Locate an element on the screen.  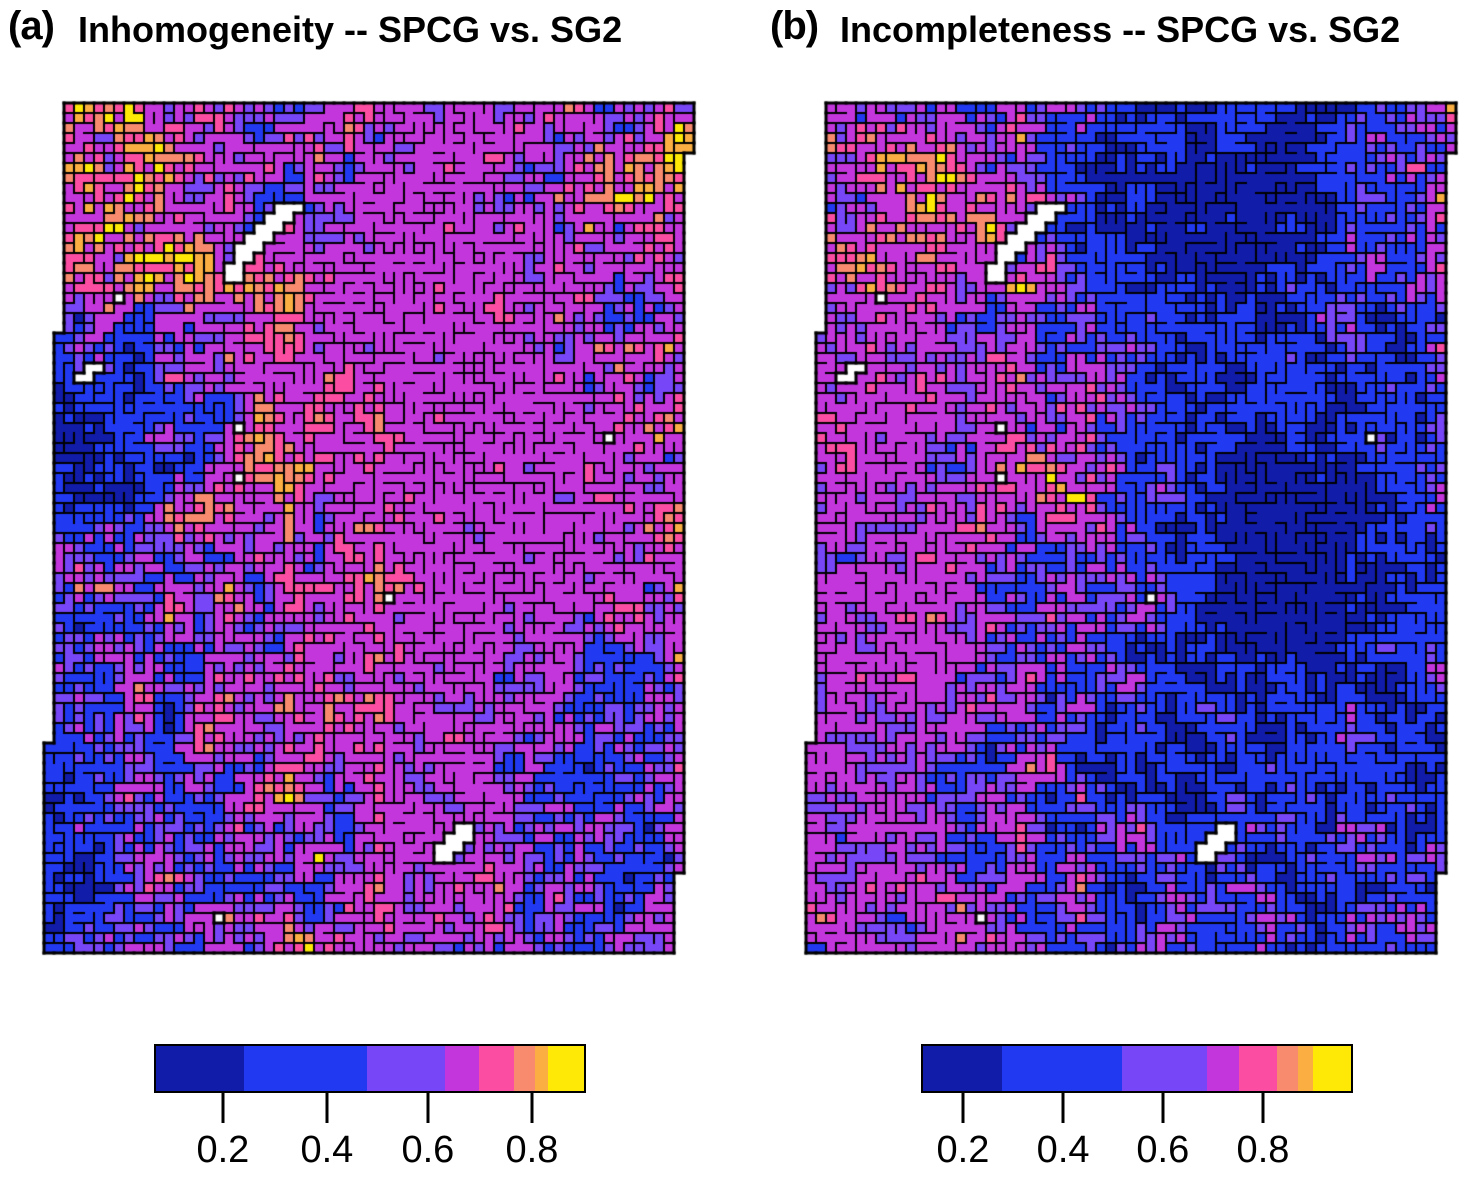
panel-b-colorbar-ticks: 0.2 0.4 0.6 0.8 is located at coordinates (1135, 1133).